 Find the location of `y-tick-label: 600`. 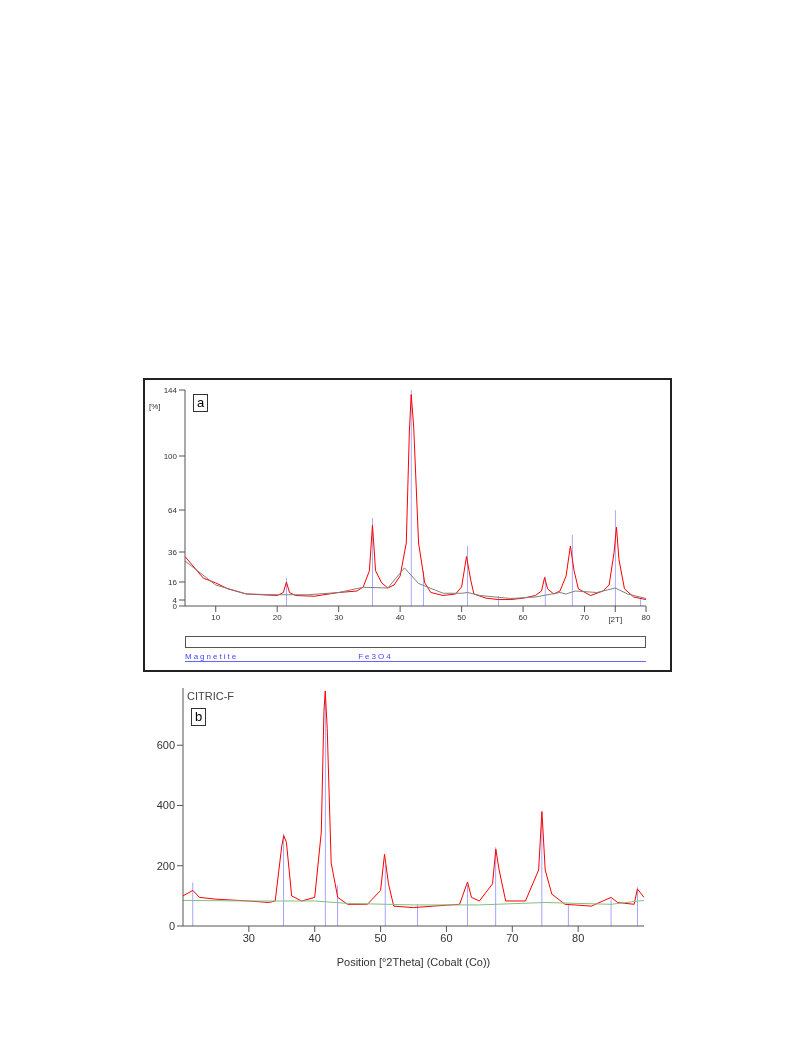

y-tick-label: 600 is located at coordinates (165, 745).